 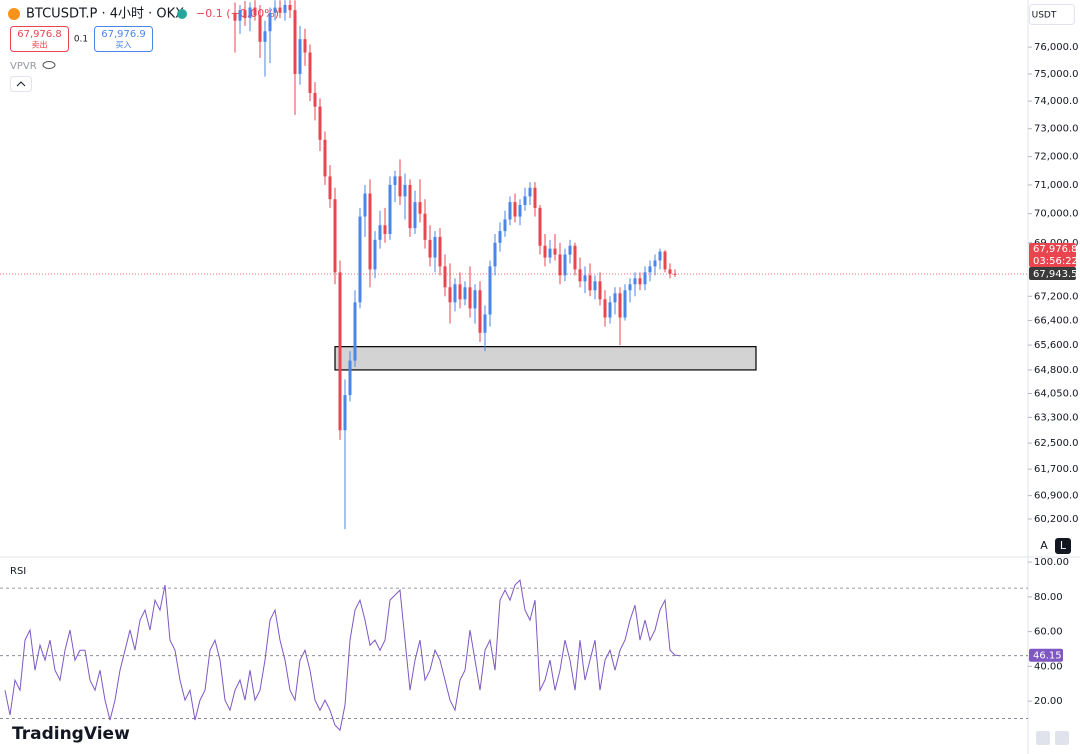 What do you see at coordinates (1056, 129) in the screenshot?
I see `y-tick-label: 73,000.0` at bounding box center [1056, 129].